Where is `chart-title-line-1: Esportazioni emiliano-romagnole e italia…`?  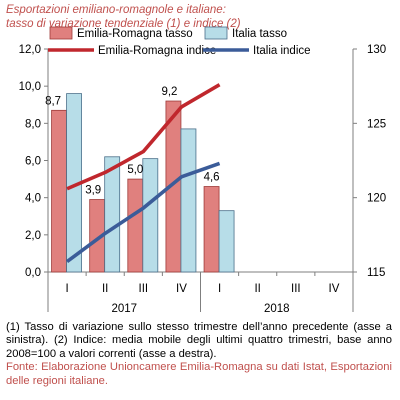
chart-title-line-1: Esportazioni emiliano-romagnole e italia… is located at coordinates (116, 10).